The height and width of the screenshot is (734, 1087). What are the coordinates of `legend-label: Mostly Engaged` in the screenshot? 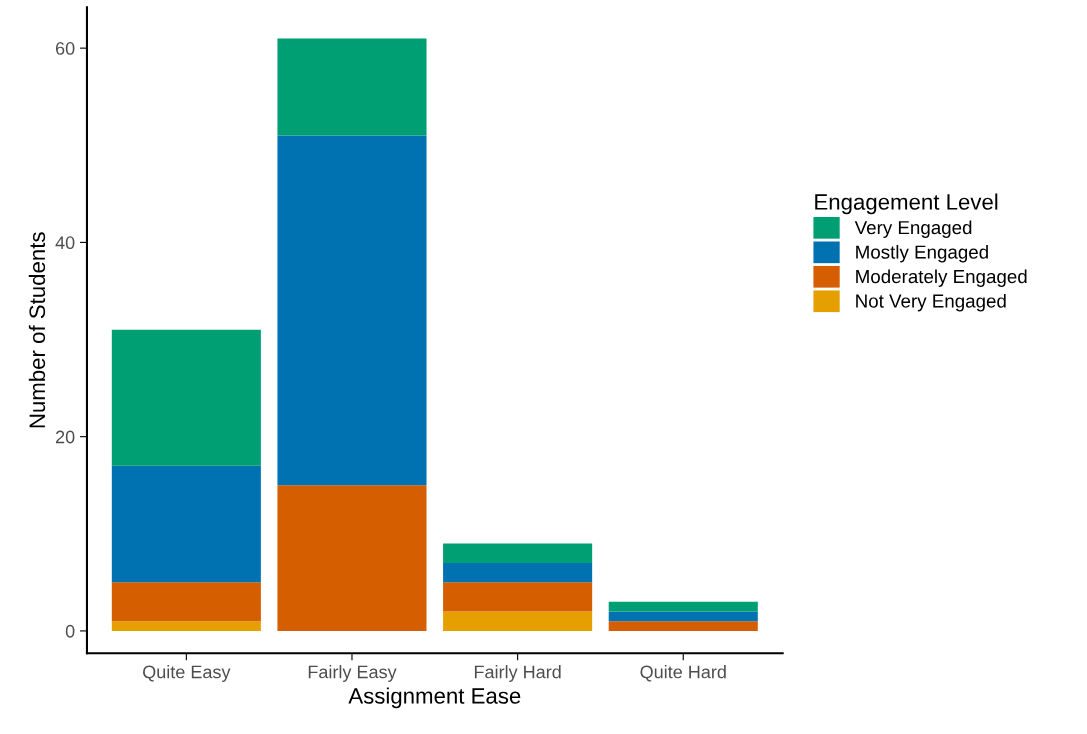 It's located at (922, 253).